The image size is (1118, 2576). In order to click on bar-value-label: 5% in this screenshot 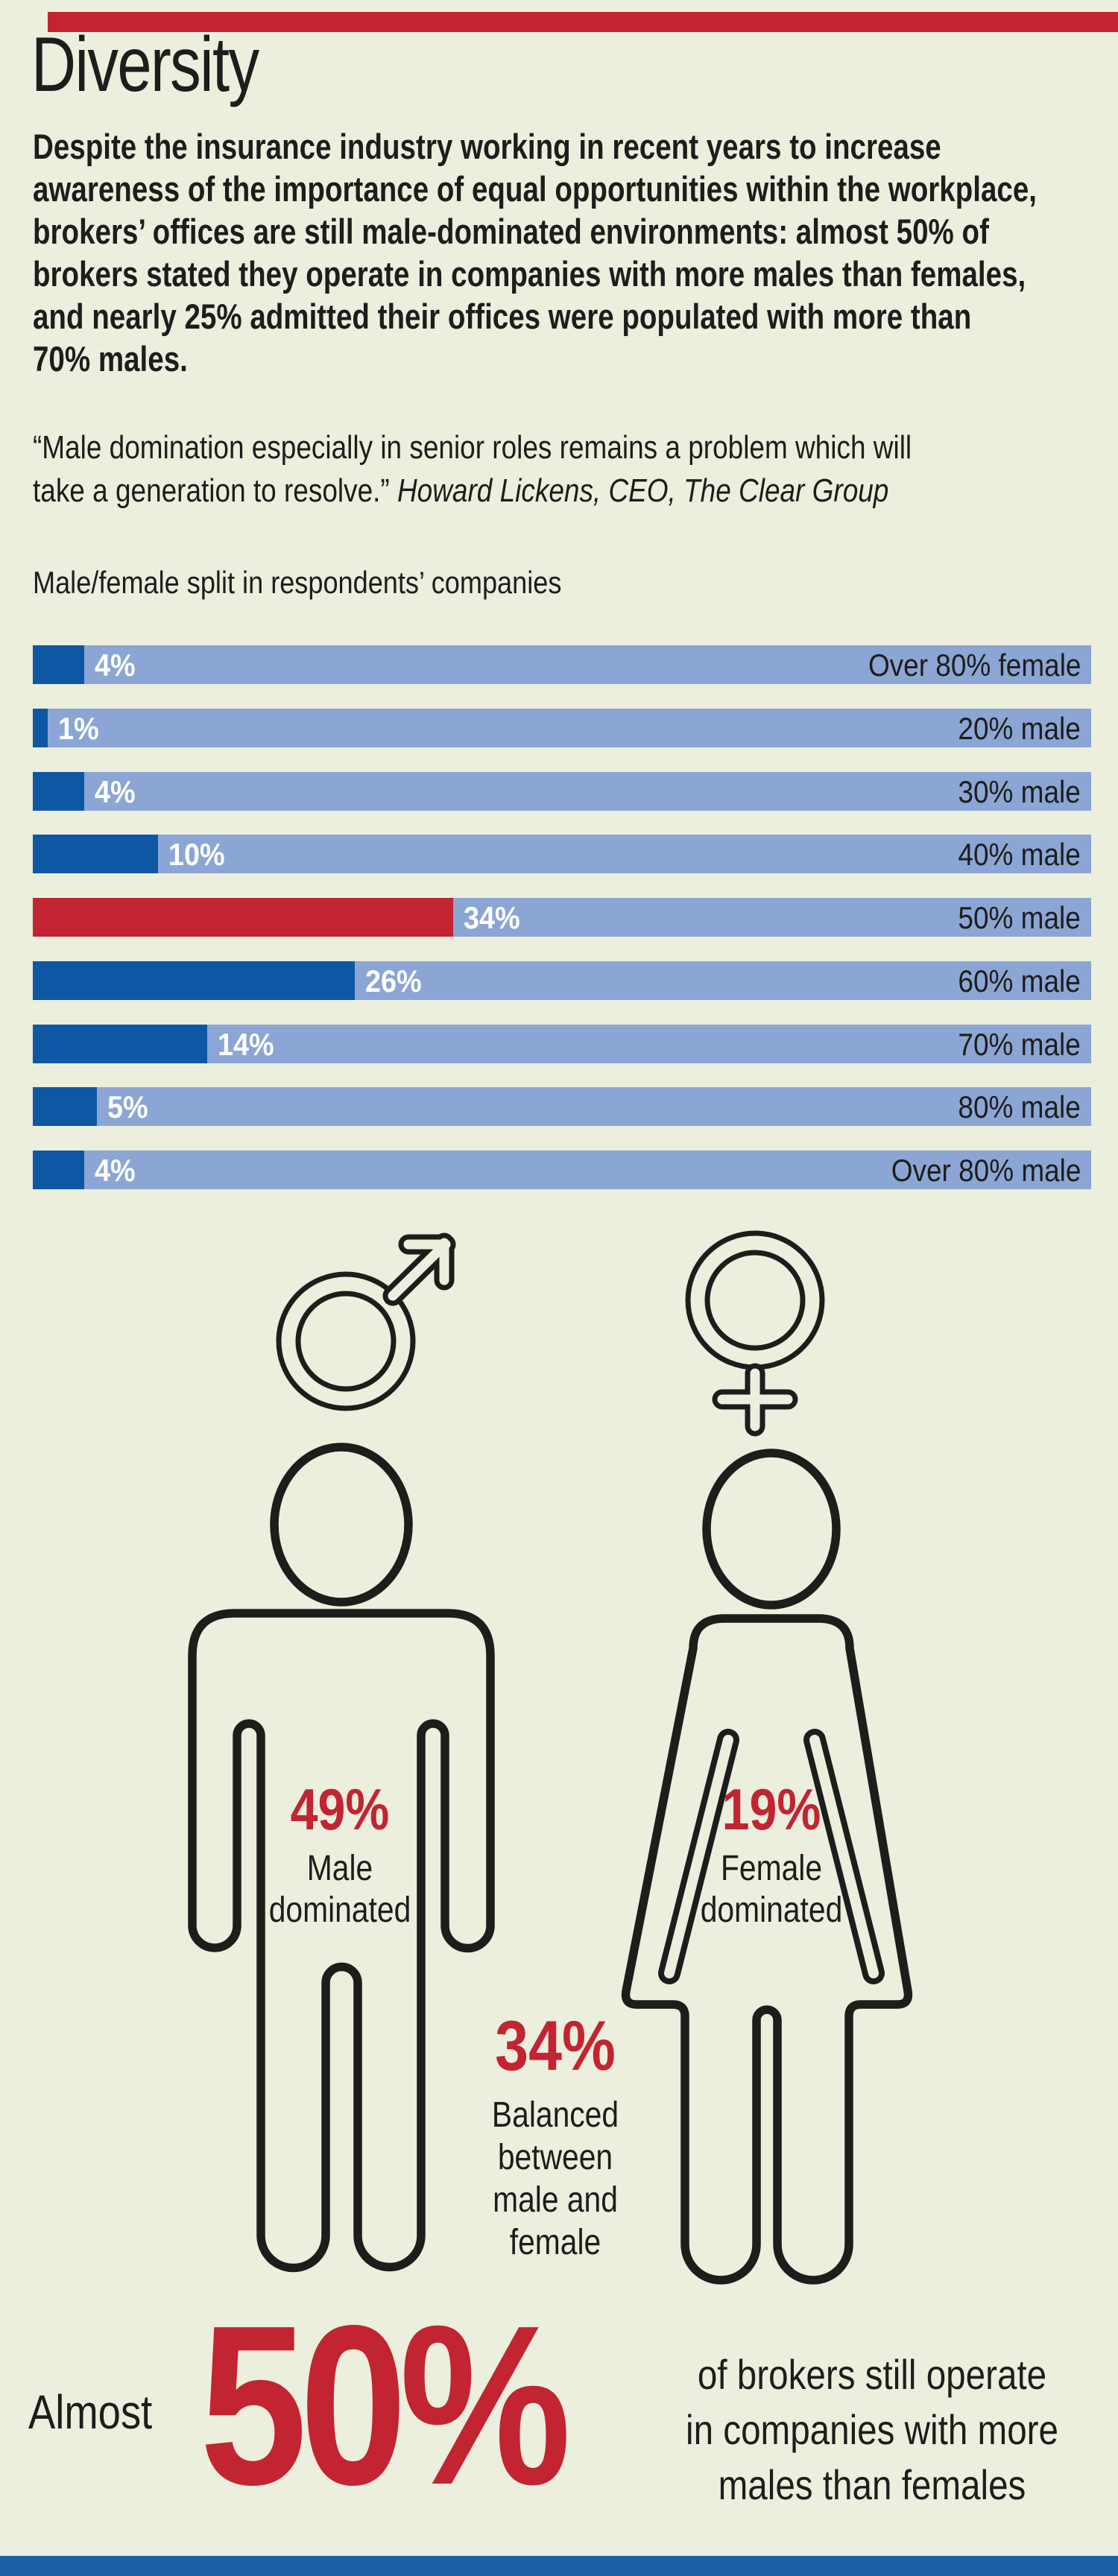, I will do `click(127, 1106)`.